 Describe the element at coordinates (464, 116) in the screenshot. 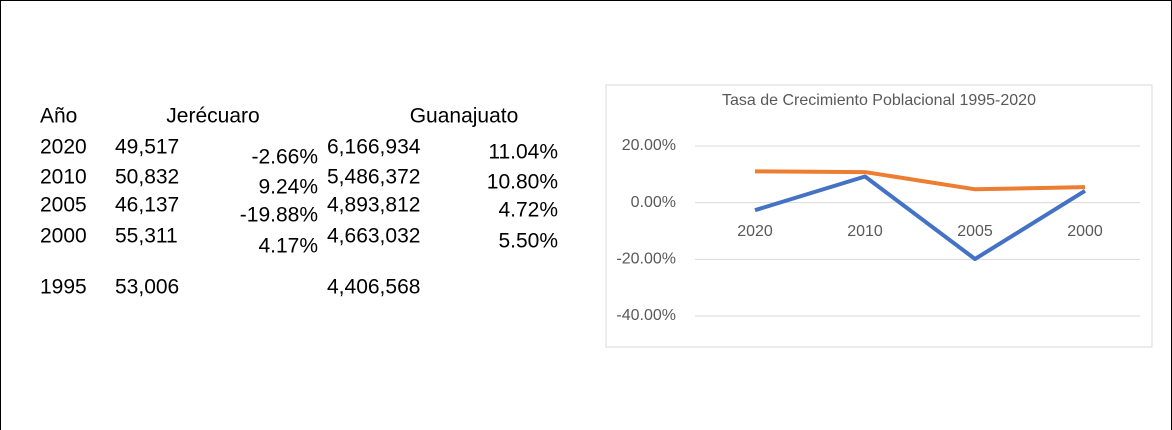

I see `header: Guanajuato` at that location.